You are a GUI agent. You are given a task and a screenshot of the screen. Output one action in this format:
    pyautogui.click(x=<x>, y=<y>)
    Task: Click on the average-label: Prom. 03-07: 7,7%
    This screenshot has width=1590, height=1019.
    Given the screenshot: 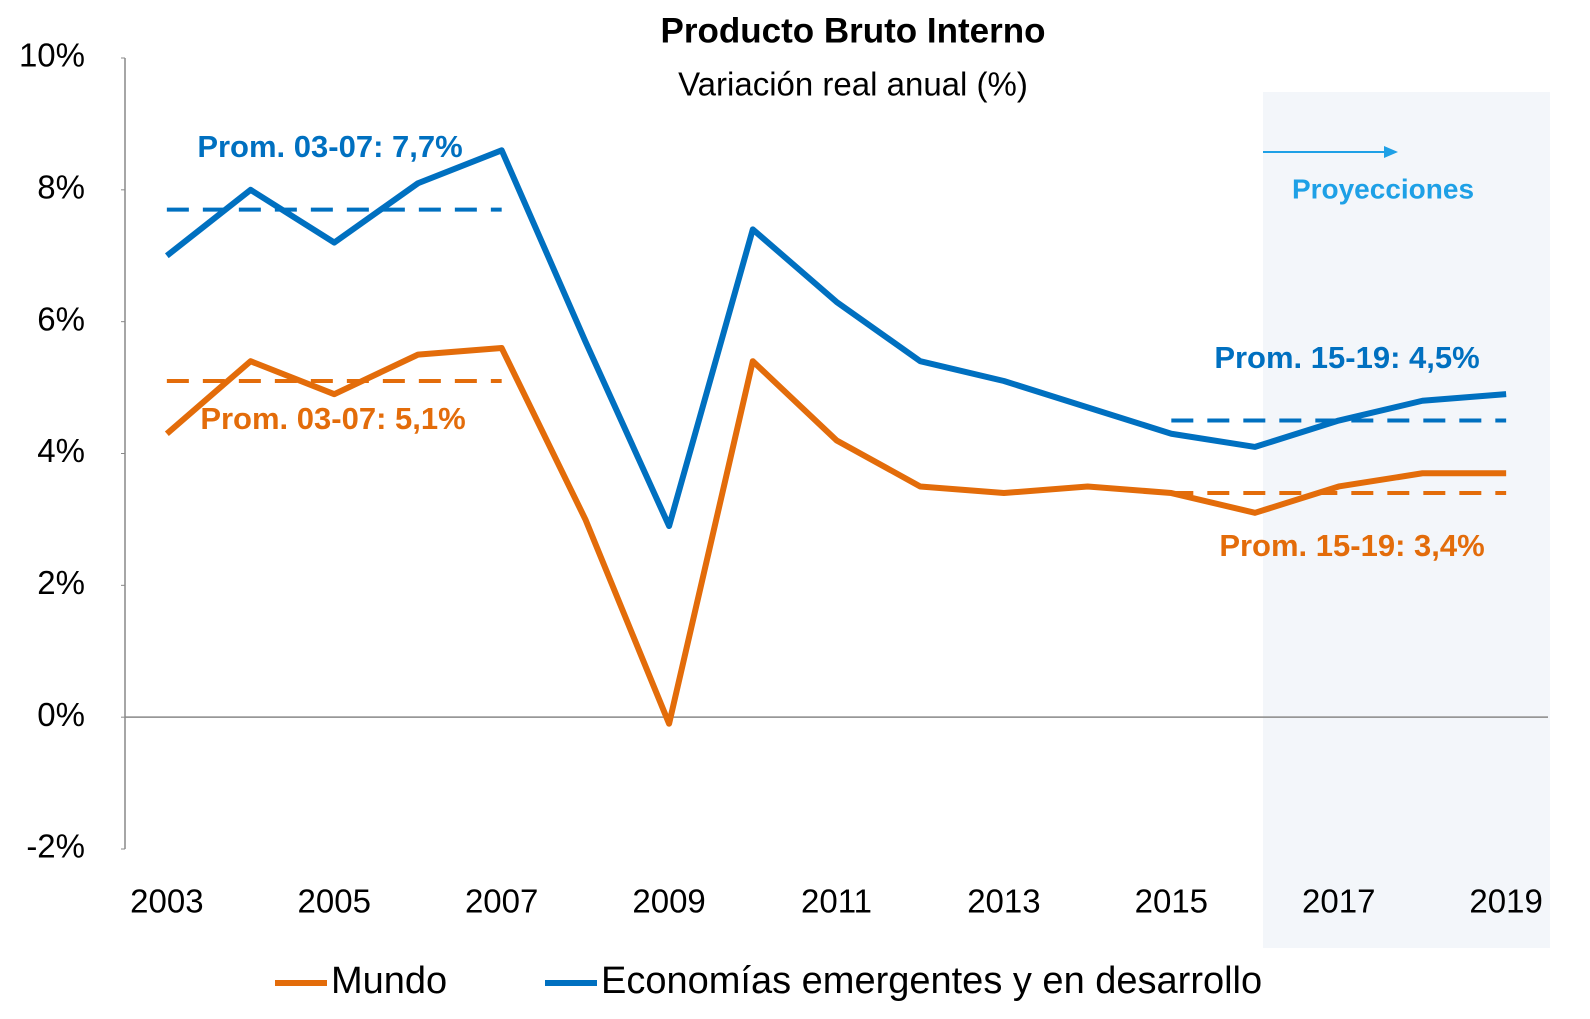 What is the action you would take?
    pyautogui.click(x=329, y=146)
    